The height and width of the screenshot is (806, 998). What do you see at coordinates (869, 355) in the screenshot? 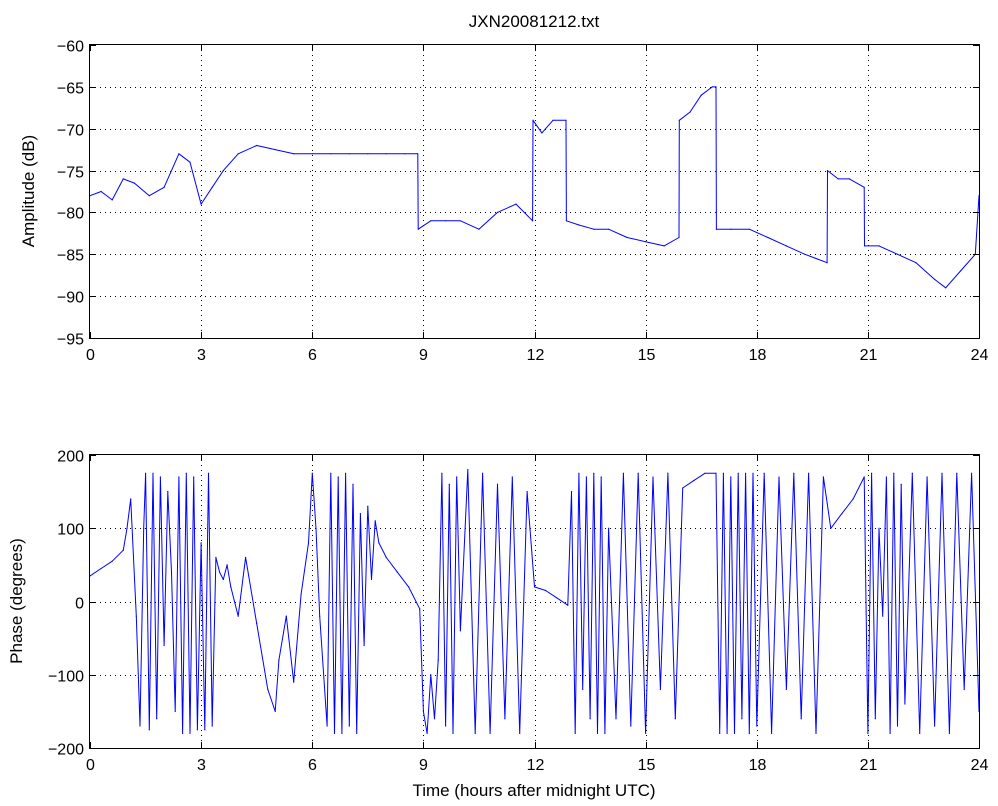
I see `amplitude-x-tick-label: 21` at bounding box center [869, 355].